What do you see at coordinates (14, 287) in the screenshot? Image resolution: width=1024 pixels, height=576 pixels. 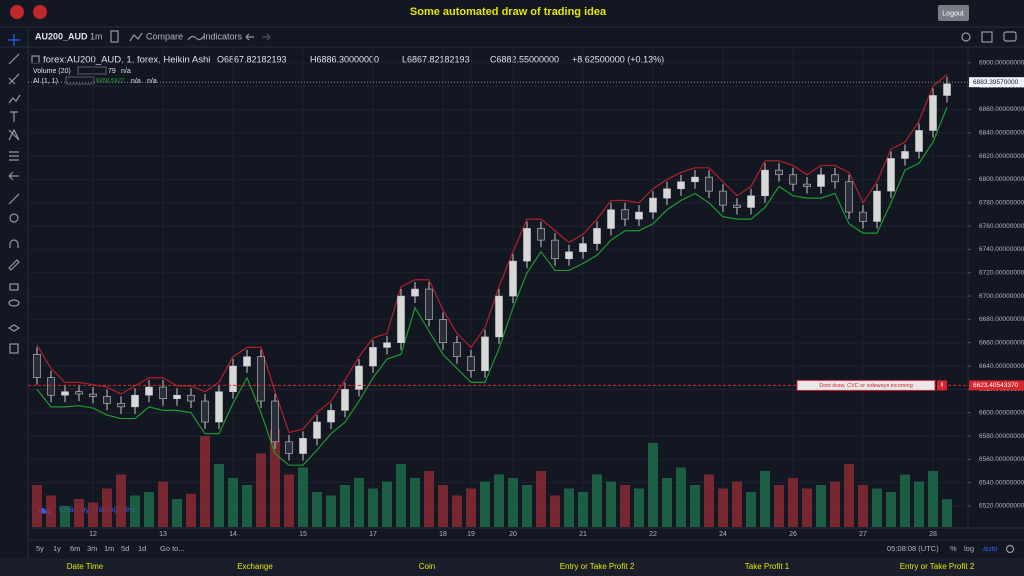 I see `lock-tool` at bounding box center [14, 287].